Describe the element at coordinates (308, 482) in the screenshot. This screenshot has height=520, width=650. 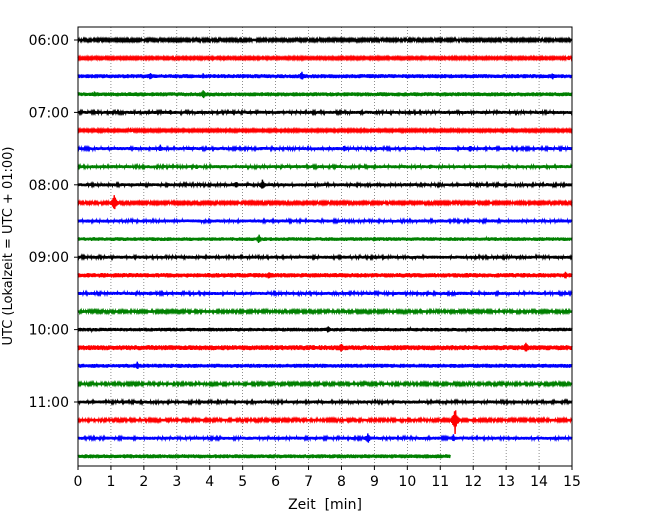
I see `x-tick-label: 7` at that location.